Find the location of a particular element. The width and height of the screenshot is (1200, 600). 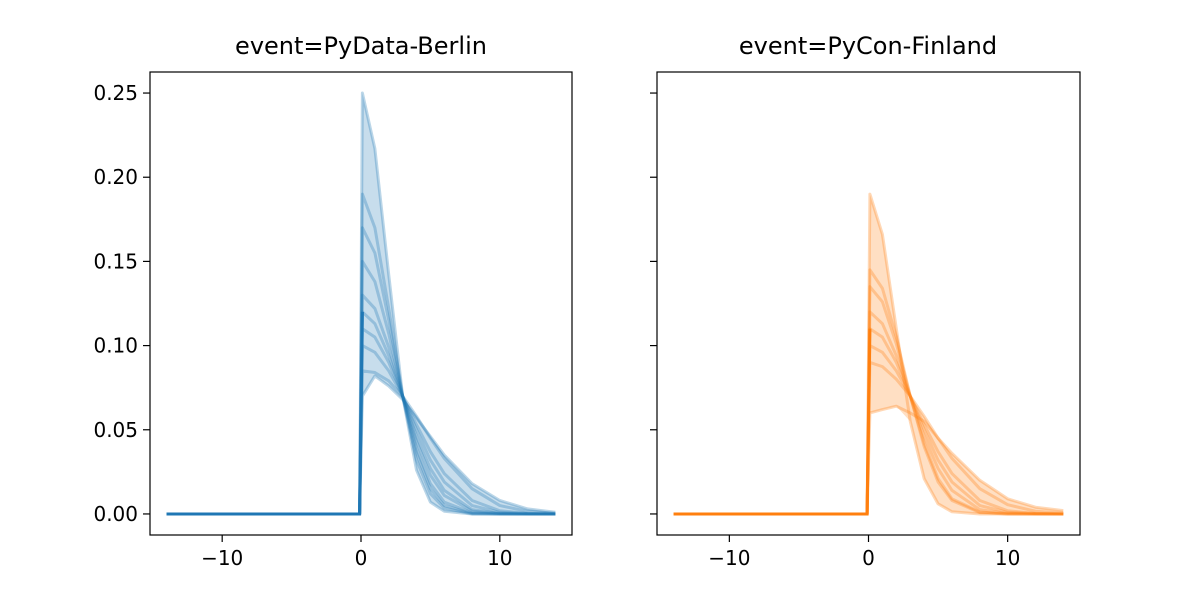

panel-title: event=PyData-Berlin is located at coordinates (361, 46).